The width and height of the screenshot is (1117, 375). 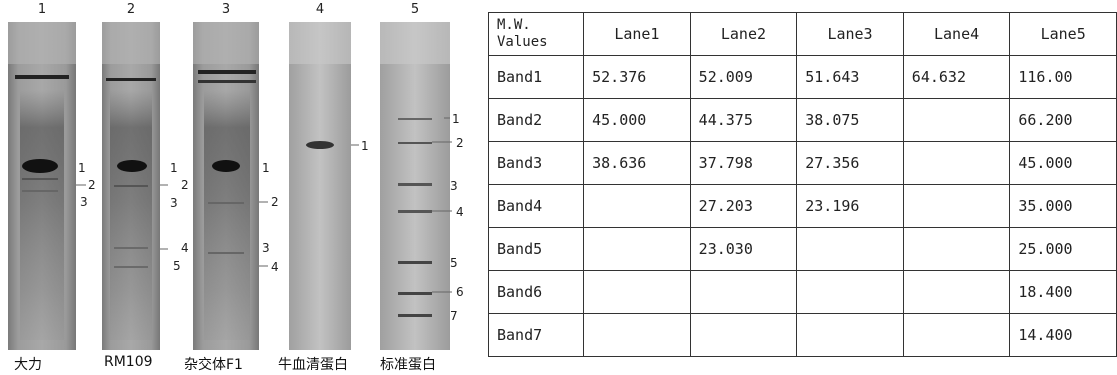 What do you see at coordinates (42, 186) in the screenshot?
I see `lane-1-gel` at bounding box center [42, 186].